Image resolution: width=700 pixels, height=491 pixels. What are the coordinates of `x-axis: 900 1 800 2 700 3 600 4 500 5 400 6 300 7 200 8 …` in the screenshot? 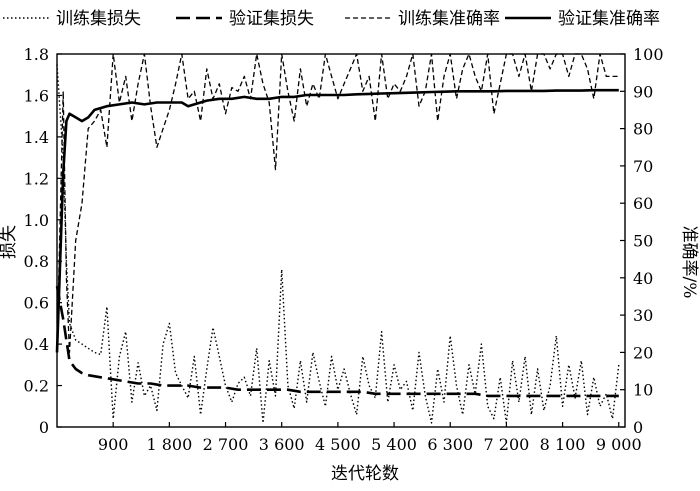 It's located at (370, 438).